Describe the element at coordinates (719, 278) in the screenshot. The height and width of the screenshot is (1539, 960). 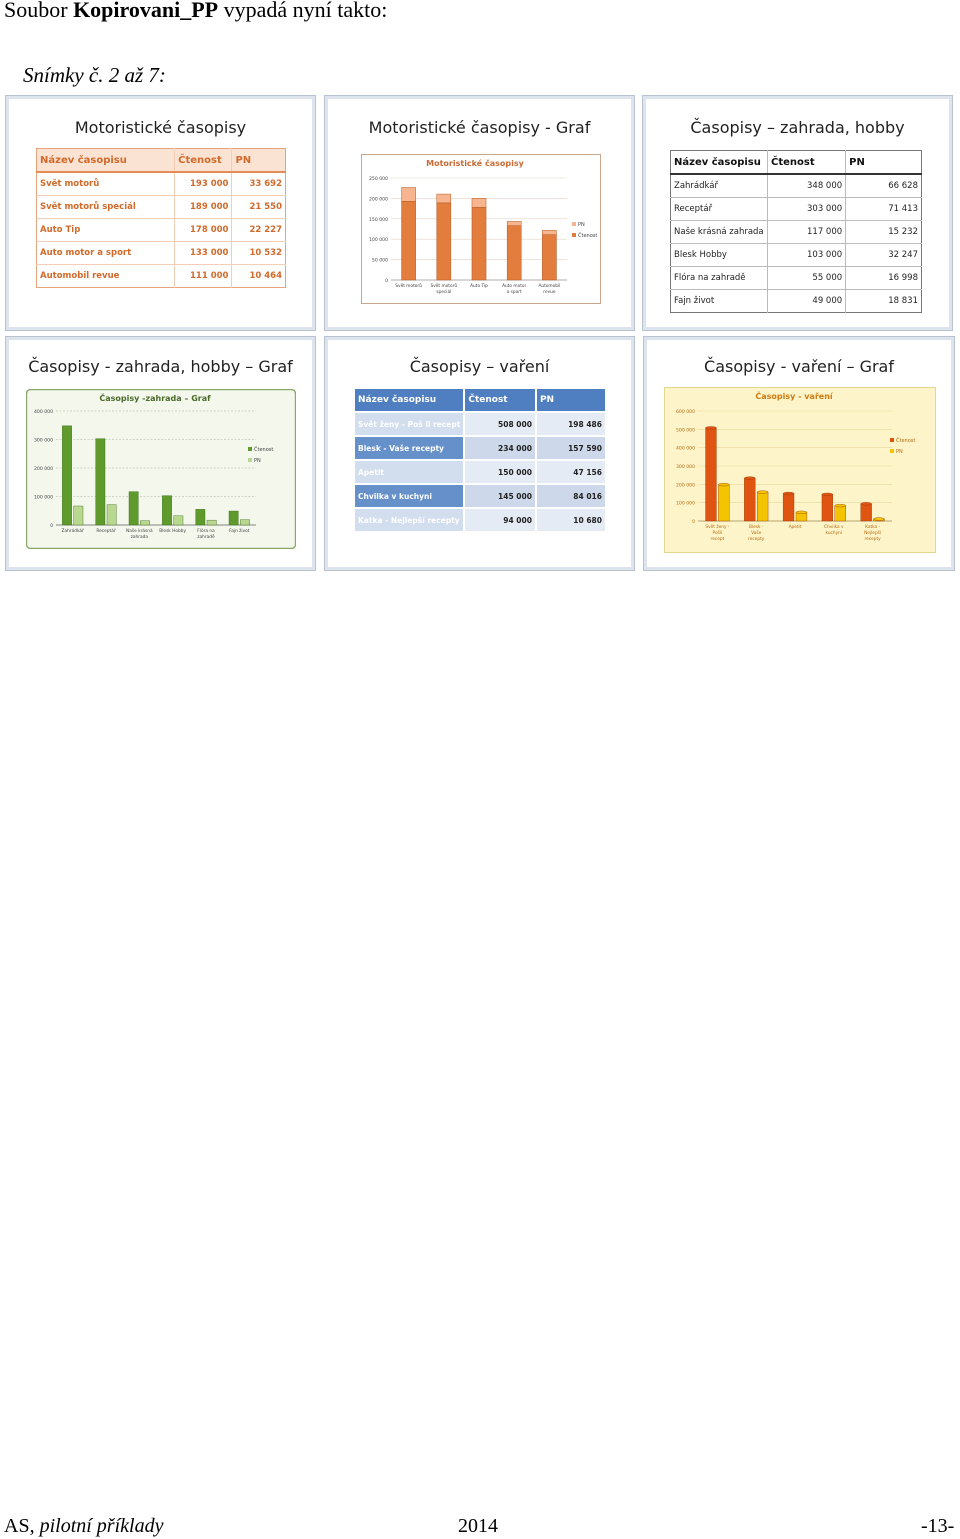
I see `table-cell: Flóra na zahradě` at that location.